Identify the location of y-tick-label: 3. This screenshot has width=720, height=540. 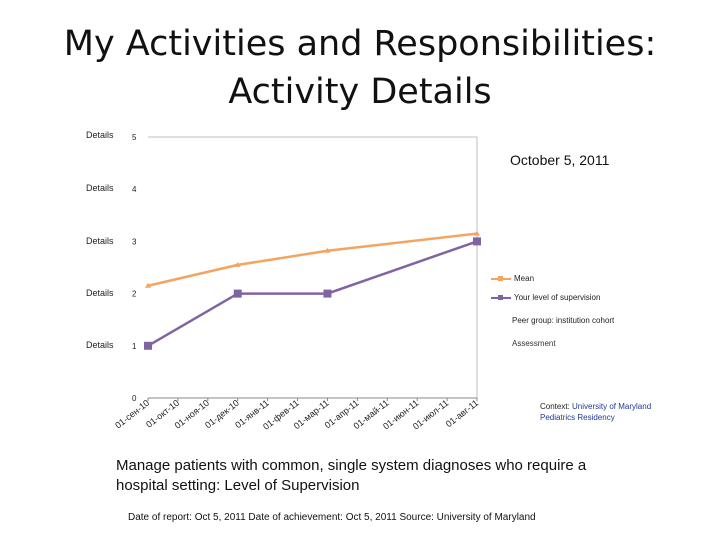
(134, 241).